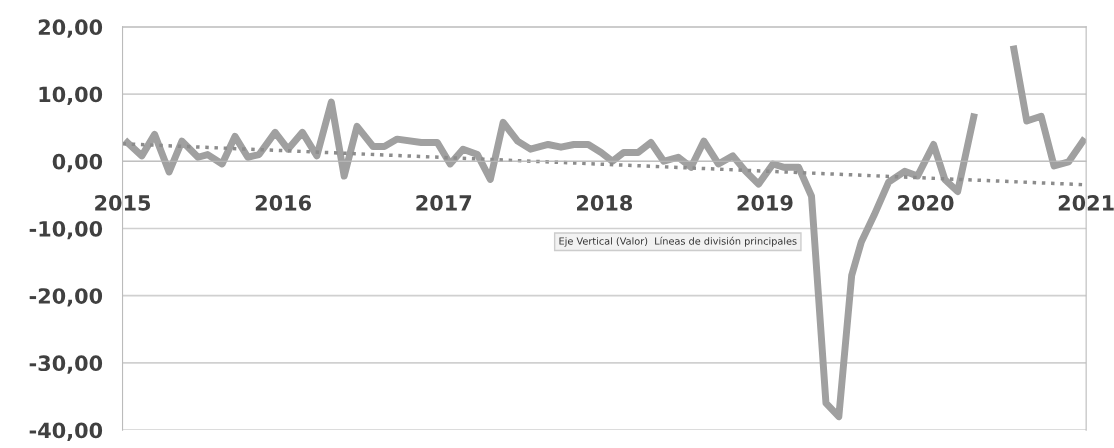 The image size is (1114, 448). I want to click on y-tick-label: -40,00, so click(66, 431).